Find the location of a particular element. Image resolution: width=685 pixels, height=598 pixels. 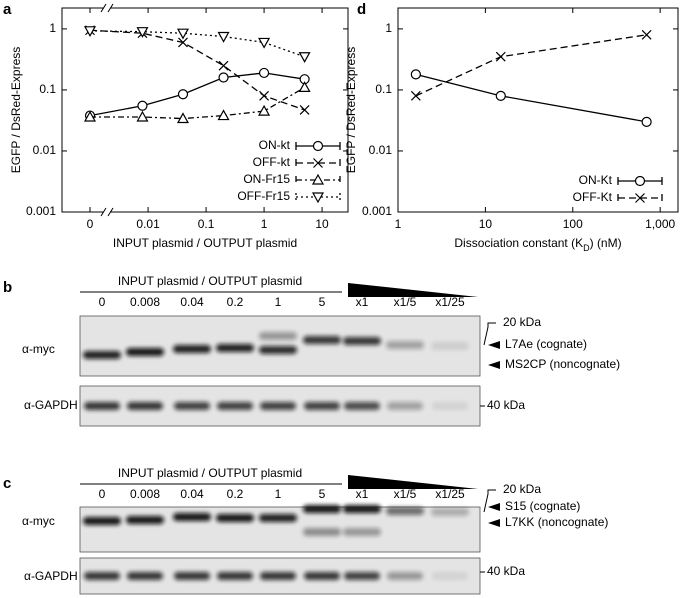

legend-label: ON-kt is located at coordinates (275, 145).